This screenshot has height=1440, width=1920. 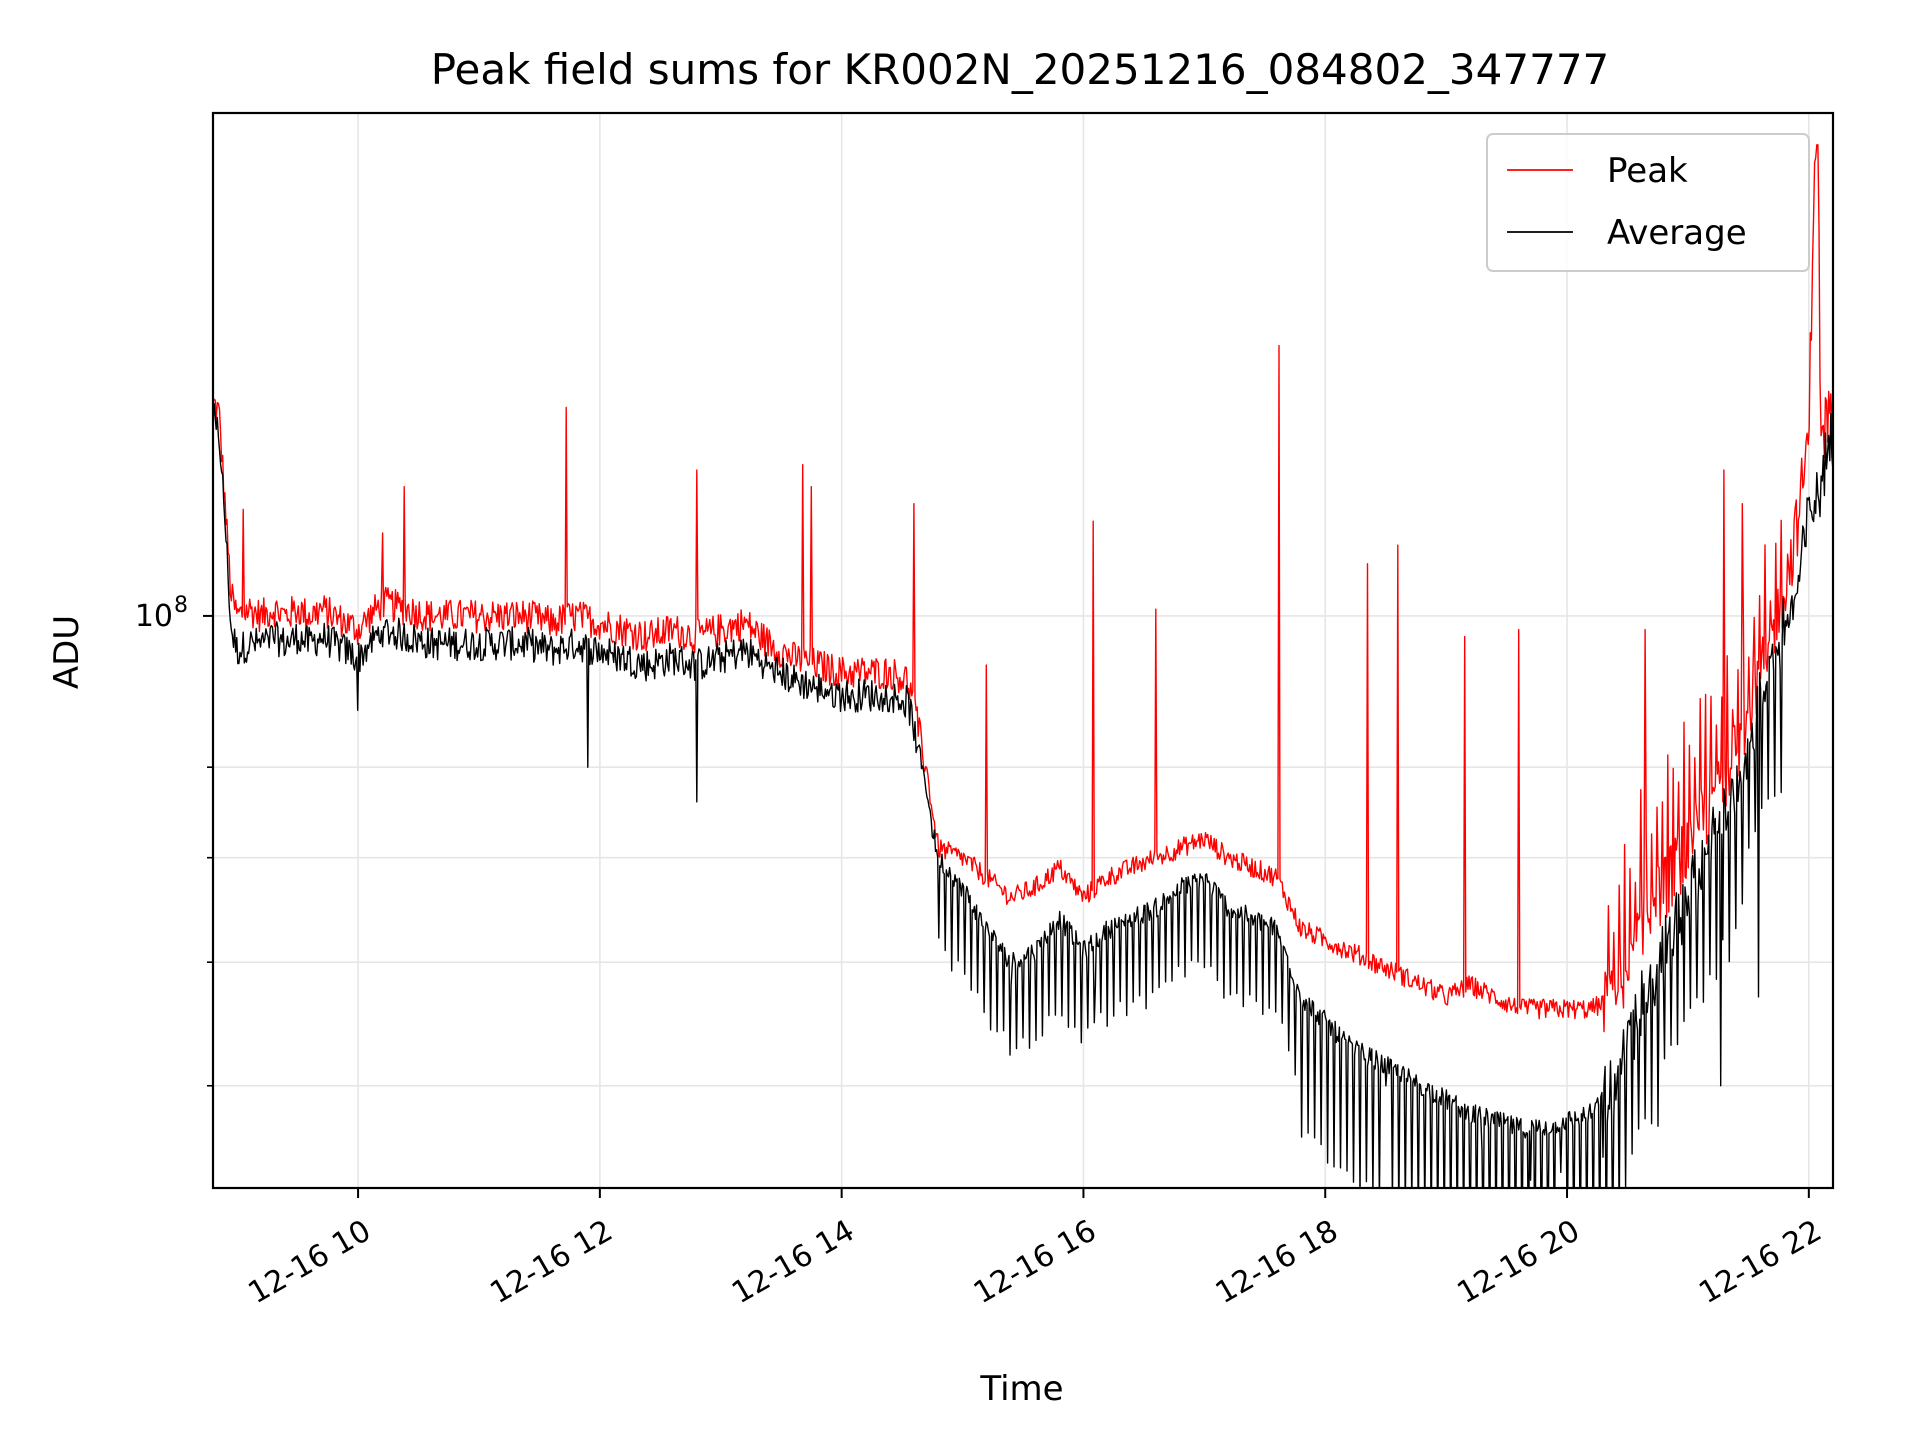 What do you see at coordinates (154, 616) in the screenshot?
I see `y-tick-label: 10` at bounding box center [154, 616].